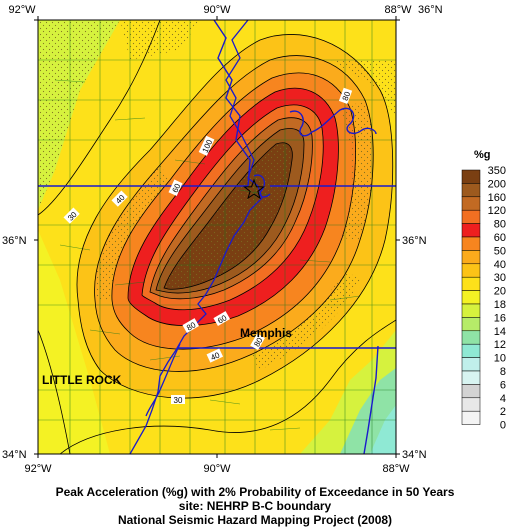 The width and height of the screenshot is (510, 528). Describe the element at coordinates (500, 225) in the screenshot. I see `legend-level-label: 80` at that location.